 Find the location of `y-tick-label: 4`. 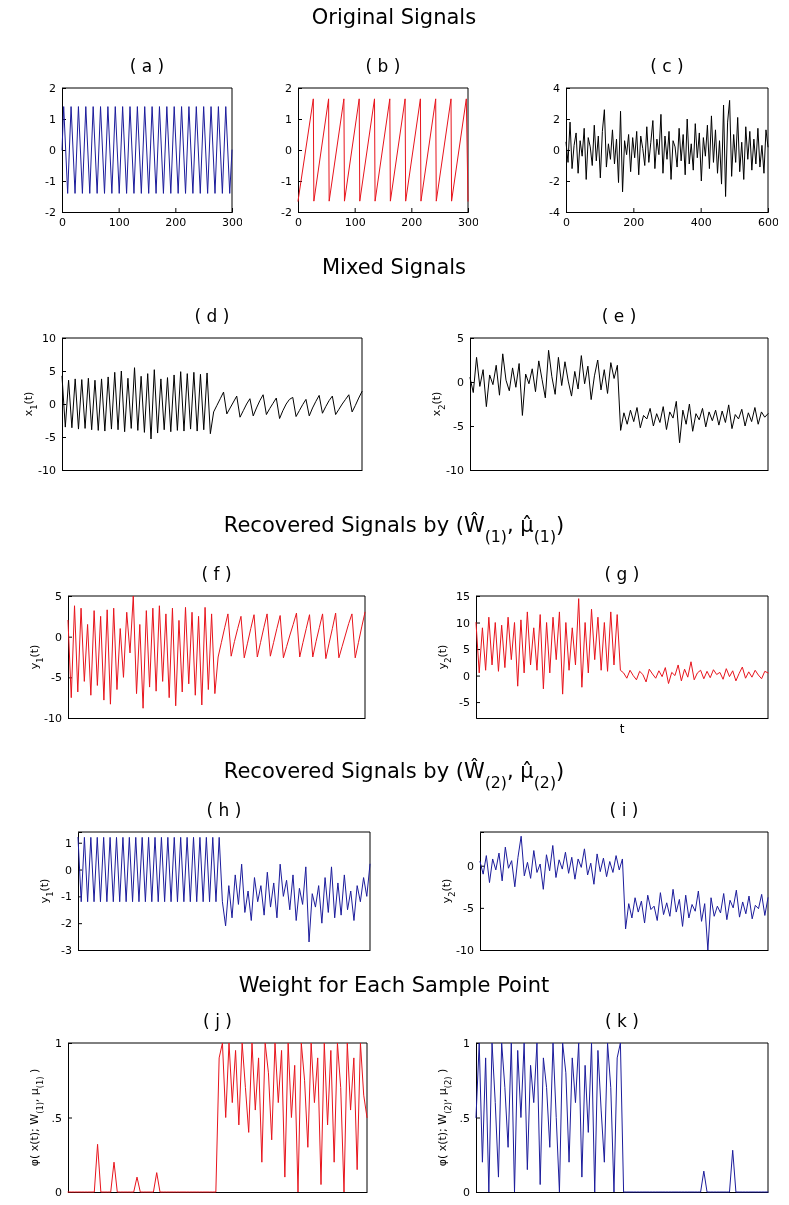

y-tick-label: 4 is located at coordinates (556, 89).